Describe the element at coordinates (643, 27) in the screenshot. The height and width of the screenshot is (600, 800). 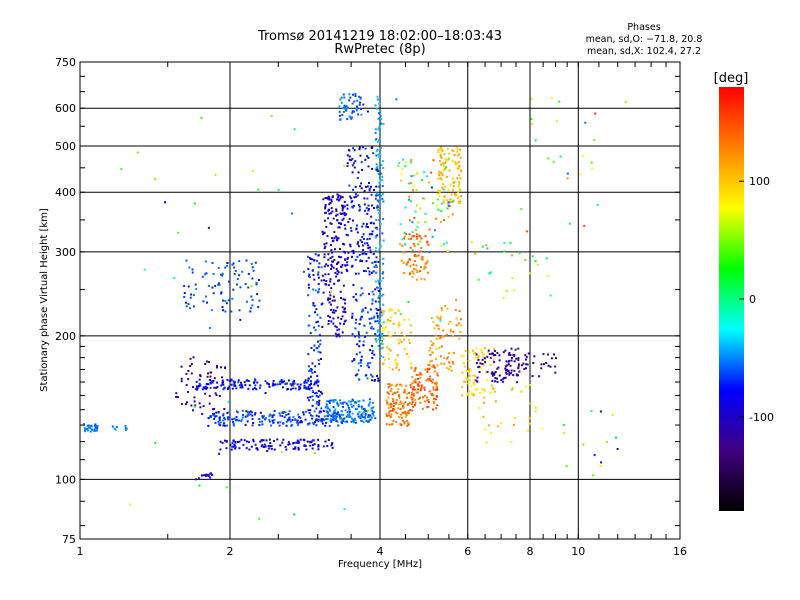
I see `info-heading: Phases` at that location.